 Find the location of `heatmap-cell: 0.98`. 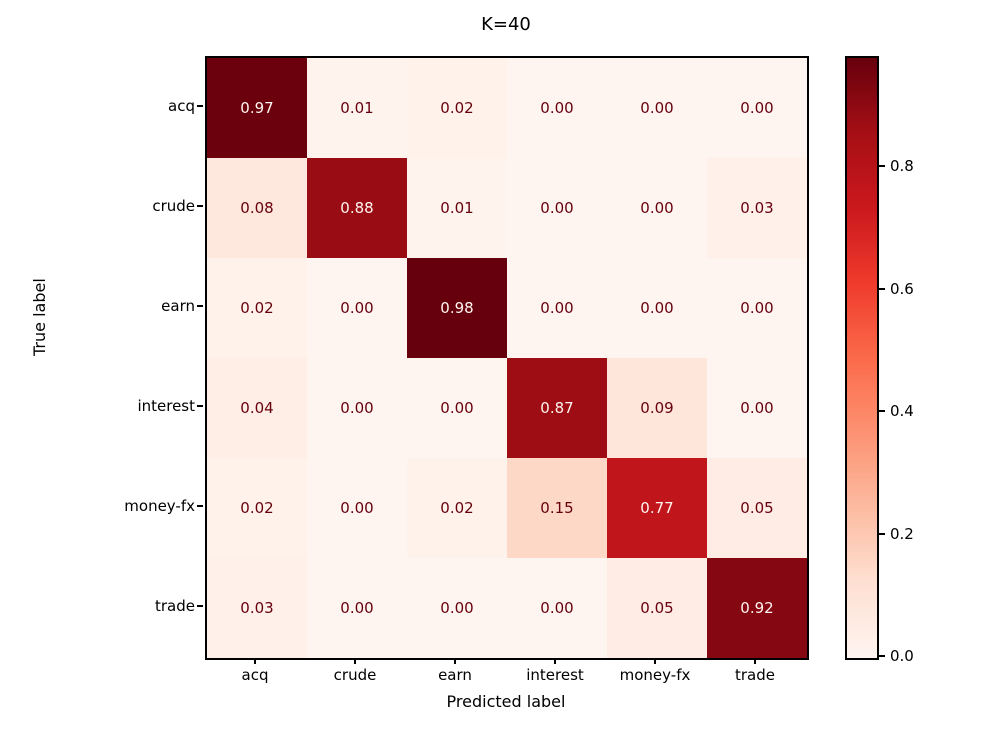

heatmap-cell: 0.98 is located at coordinates (457, 308).